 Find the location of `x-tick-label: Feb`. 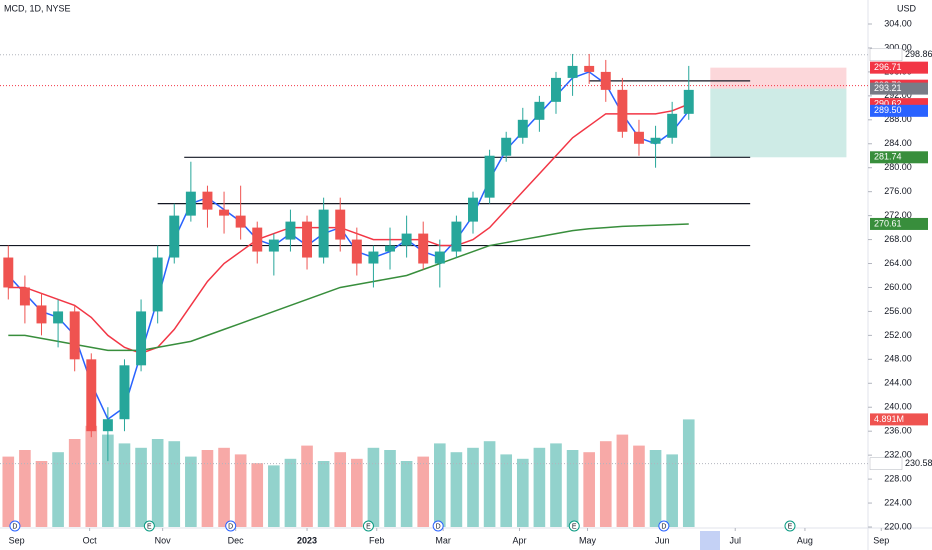

x-tick-label: Feb is located at coordinates (377, 540).